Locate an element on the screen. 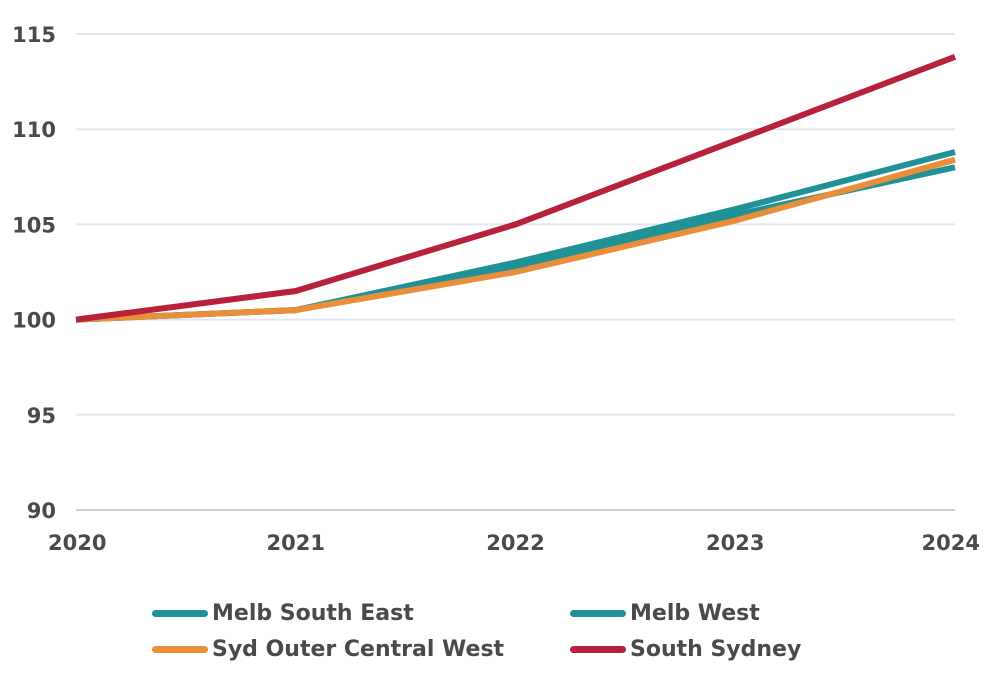  y-tick-label-115: 115 is located at coordinates (34, 35).